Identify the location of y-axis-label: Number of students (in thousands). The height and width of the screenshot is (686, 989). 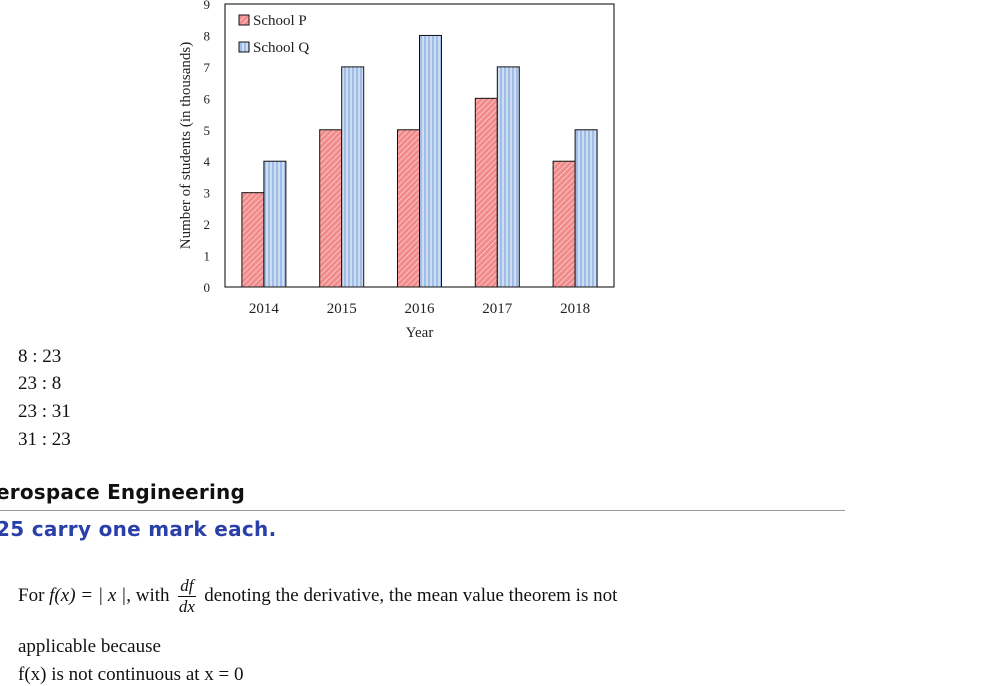
(186, 145).